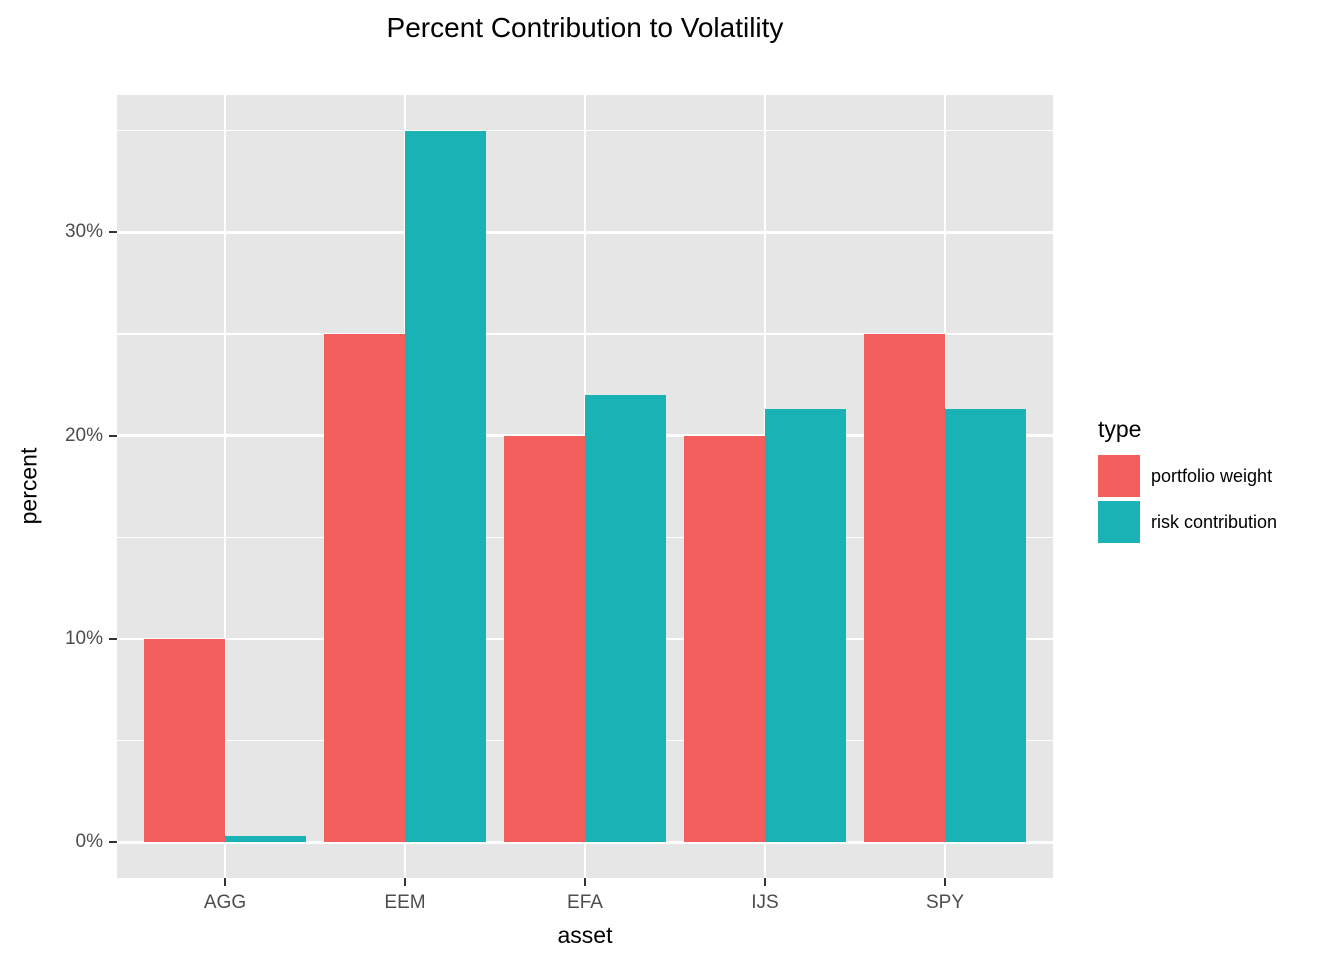 The width and height of the screenshot is (1344, 960). Describe the element at coordinates (805, 626) in the screenshot. I see `bar-ijs-risk-contribution` at that location.